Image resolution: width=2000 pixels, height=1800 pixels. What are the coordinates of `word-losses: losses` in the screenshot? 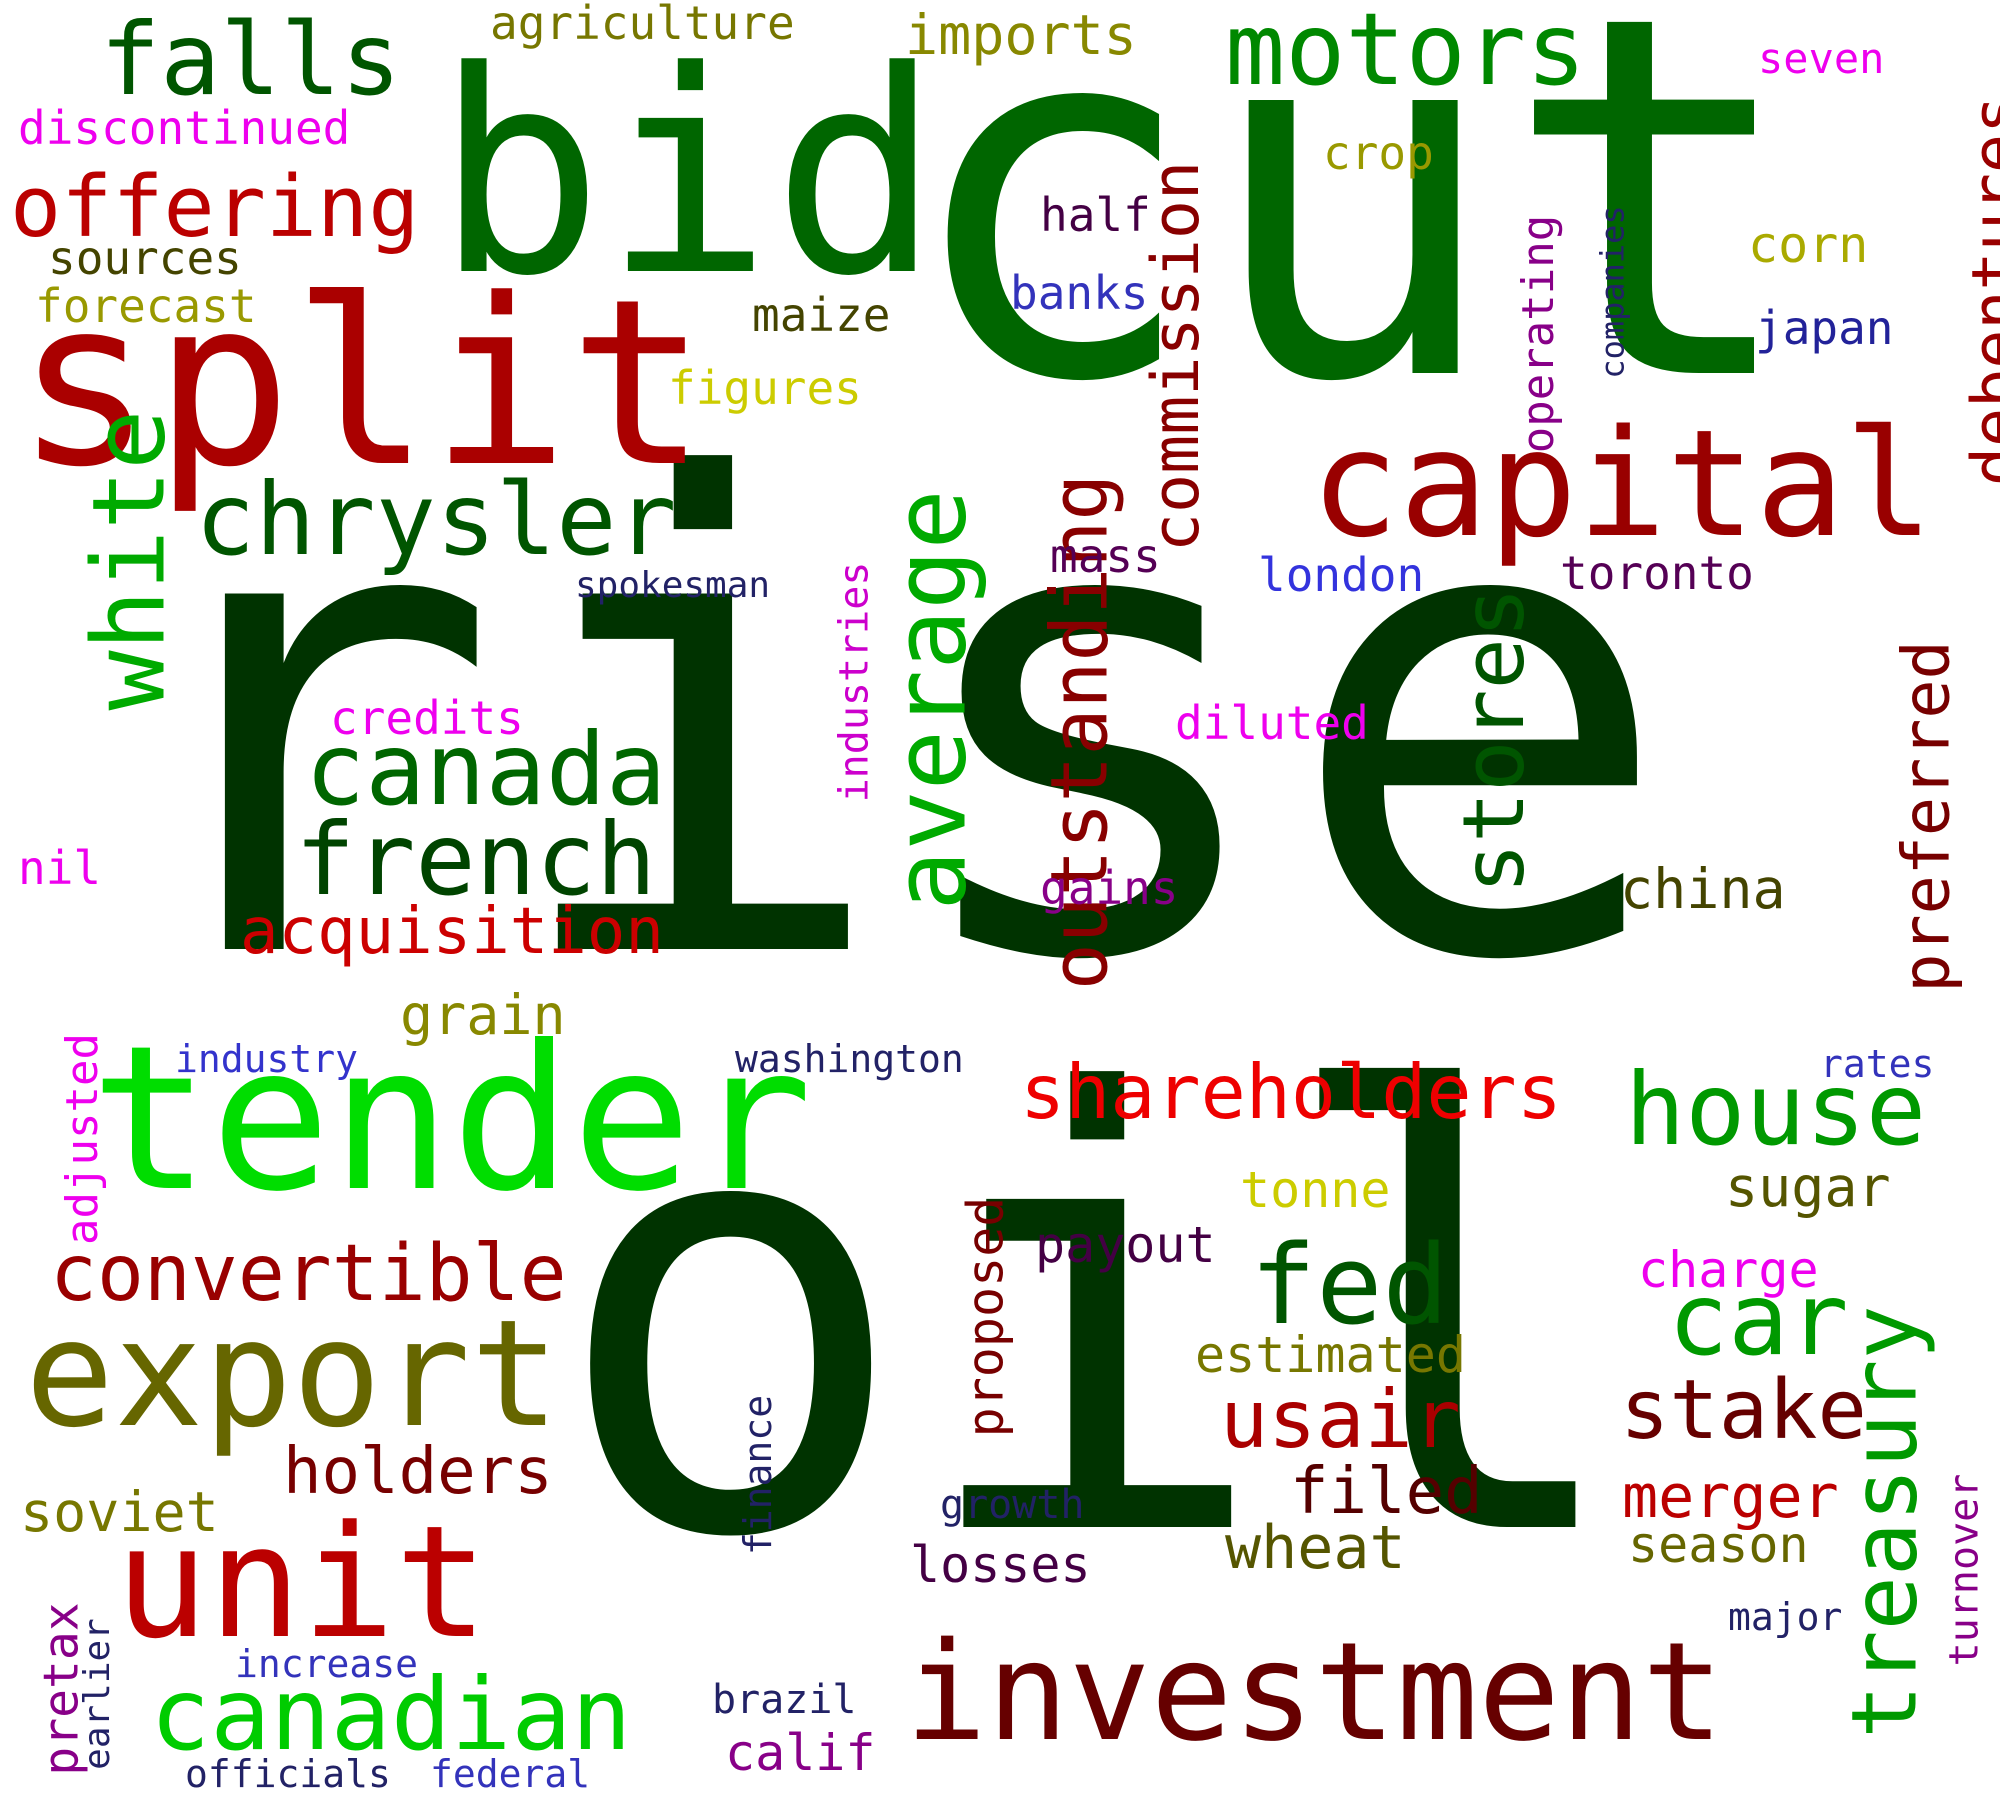 It's located at (1000, 1565).